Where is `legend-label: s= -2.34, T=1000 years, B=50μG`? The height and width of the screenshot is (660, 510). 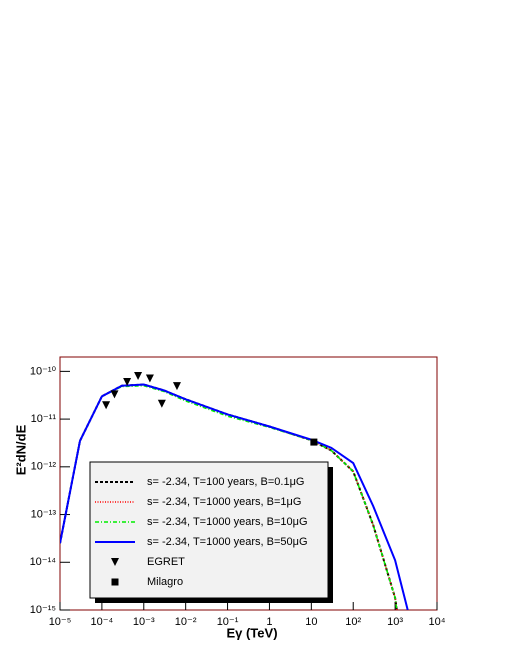 legend-label: s= -2.34, T=1000 years, B=50μG is located at coordinates (227, 542).